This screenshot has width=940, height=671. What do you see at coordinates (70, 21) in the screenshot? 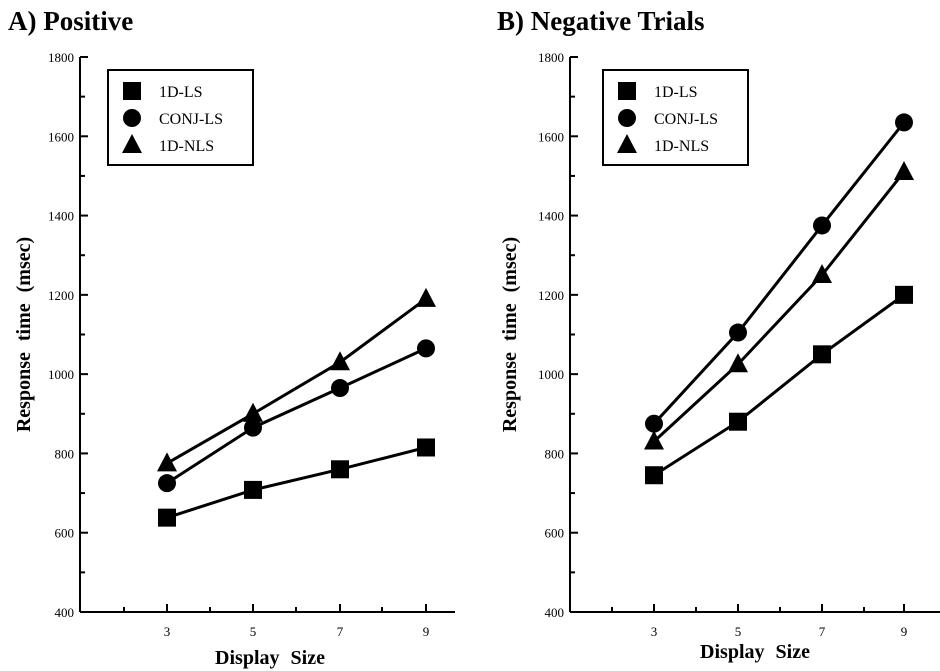
I see `panel-title: A) Positive` at bounding box center [70, 21].